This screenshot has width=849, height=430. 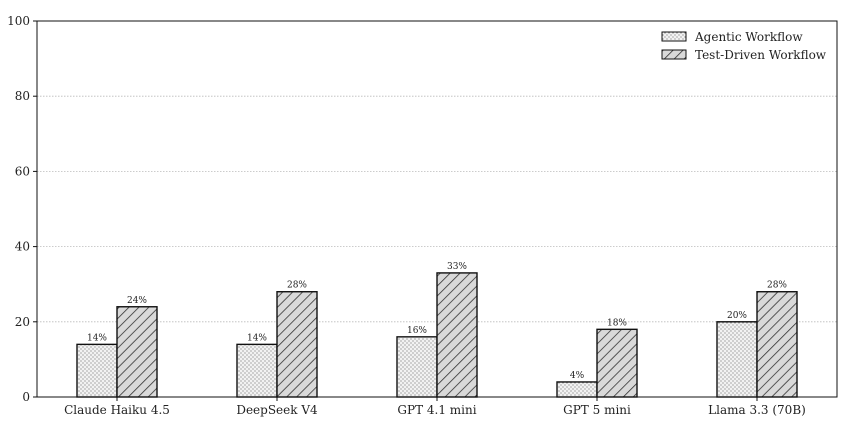 I want to click on y-tick-label: 40, so click(x=22, y=247).